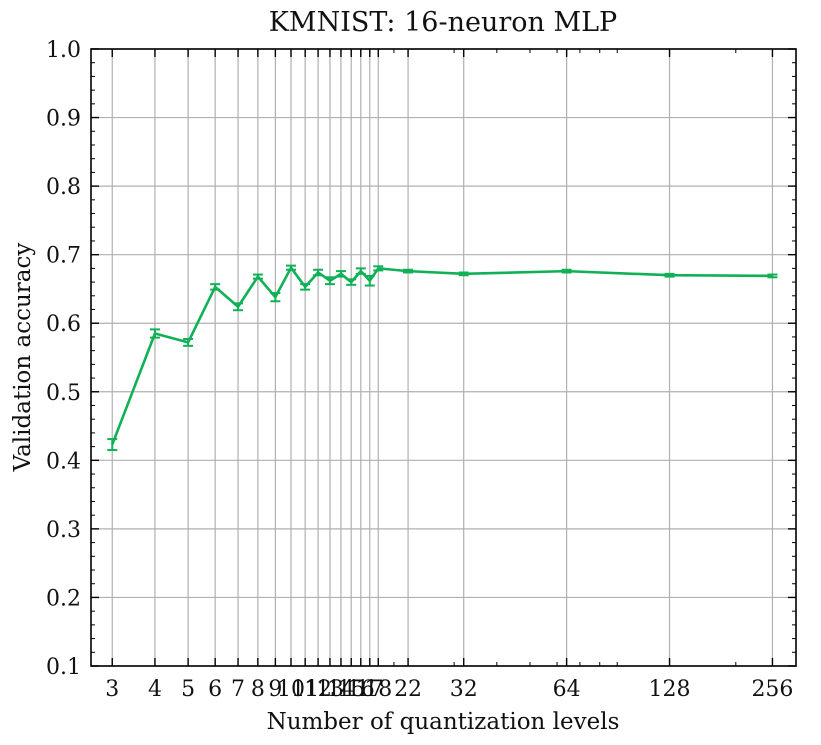  What do you see at coordinates (63, 256) in the screenshot?
I see `y-tick-label: 0.7` at bounding box center [63, 256].